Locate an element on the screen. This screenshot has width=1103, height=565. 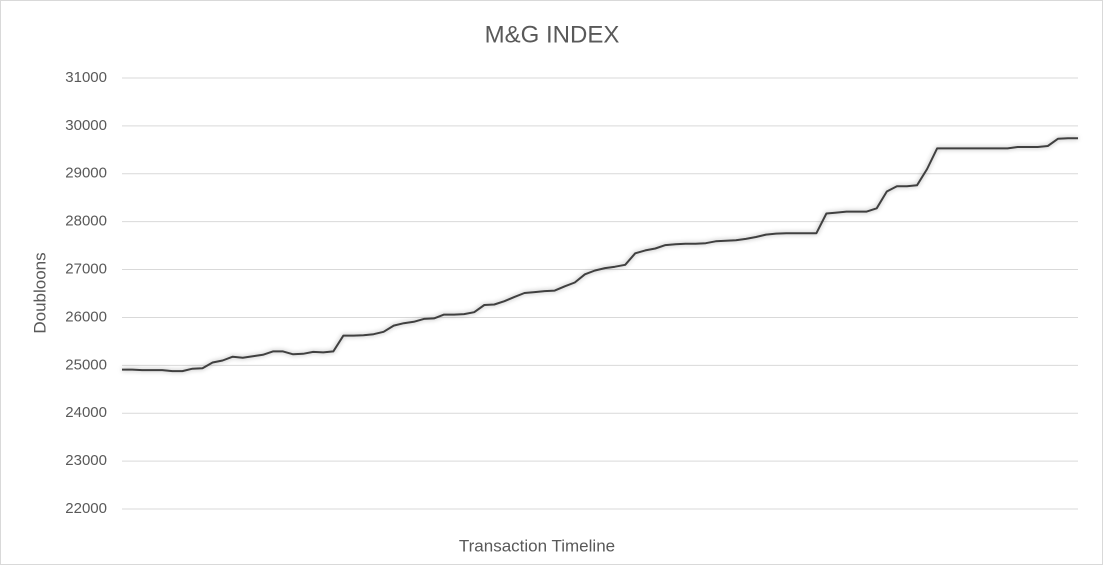
y-tick-label: 25000 is located at coordinates (86, 364).